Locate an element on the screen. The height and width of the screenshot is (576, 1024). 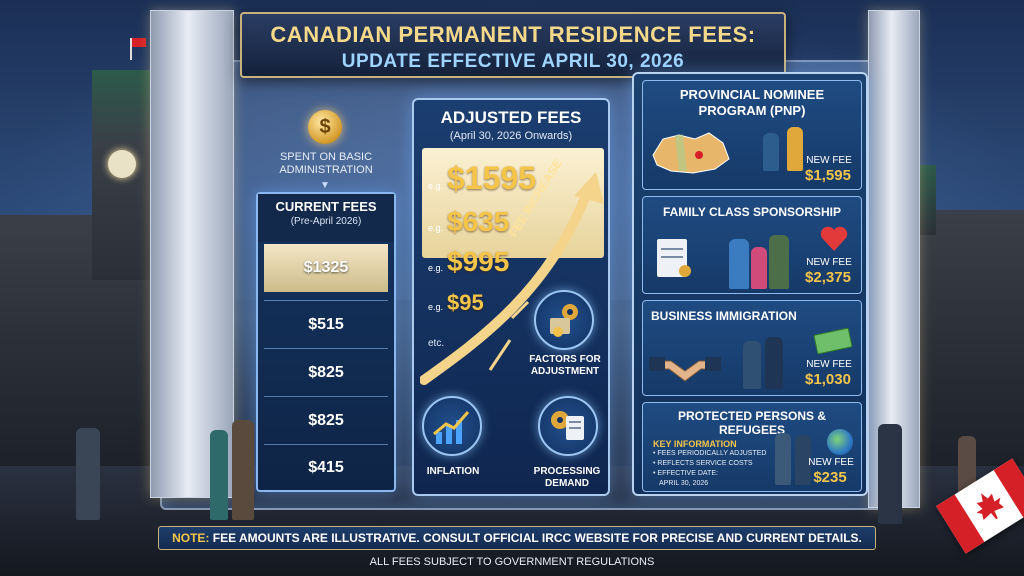
rising-chart-icon is located at coordinates (451, 427).